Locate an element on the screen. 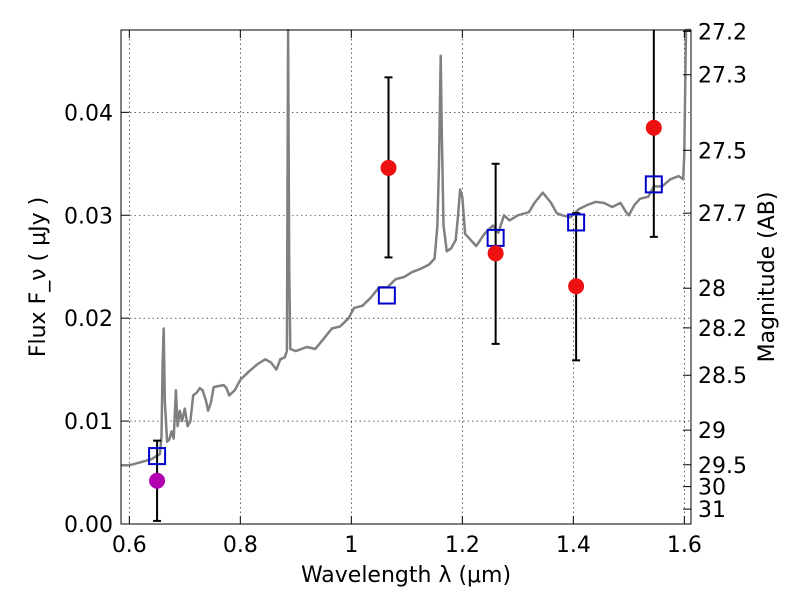 This screenshot has width=800, height=600. y-tick-label: 0.04 is located at coordinates (88, 113).